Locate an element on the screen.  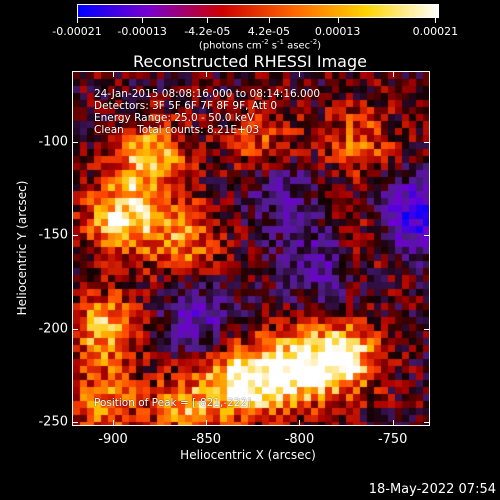
colorbar-tick-label: -0.00013 is located at coordinates (142, 31).